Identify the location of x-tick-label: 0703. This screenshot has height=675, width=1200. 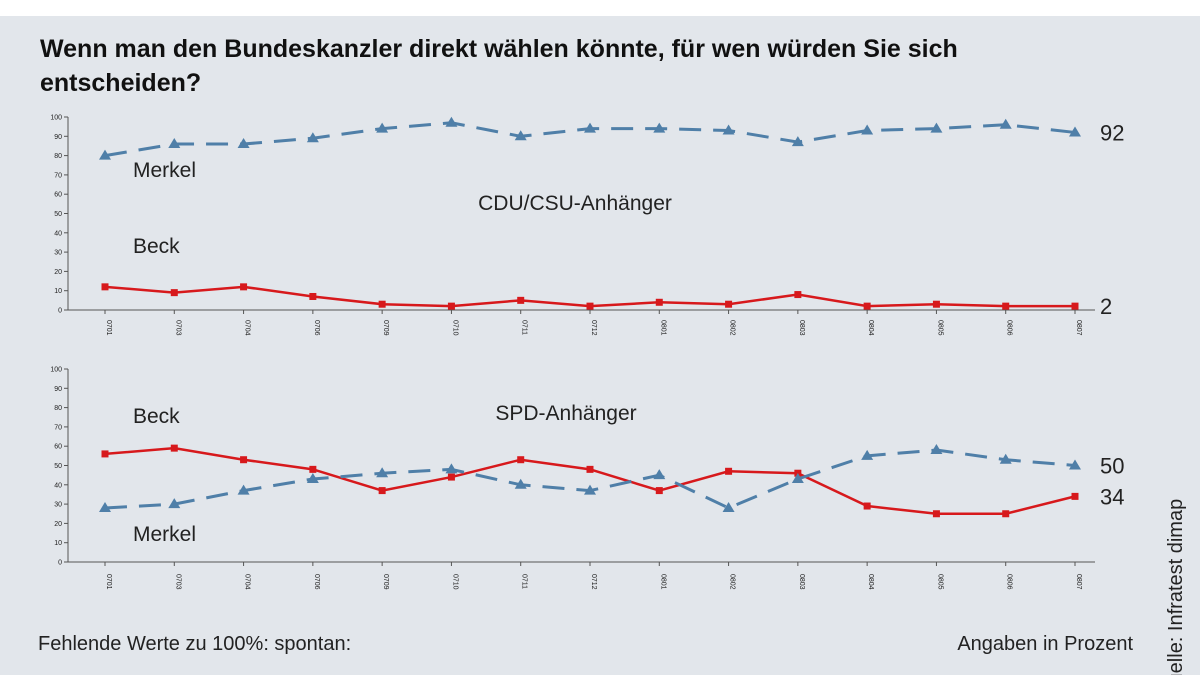
(177, 582).